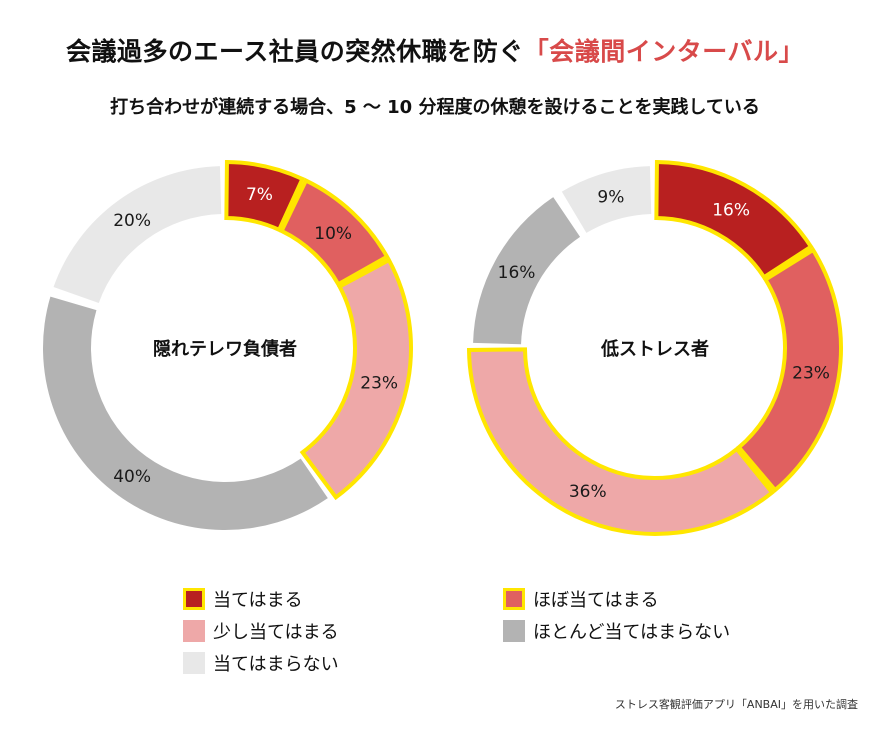 The height and width of the screenshot is (732, 870). I want to click on legend-item-sukoshi: 少し当てはまる, so click(261, 631).